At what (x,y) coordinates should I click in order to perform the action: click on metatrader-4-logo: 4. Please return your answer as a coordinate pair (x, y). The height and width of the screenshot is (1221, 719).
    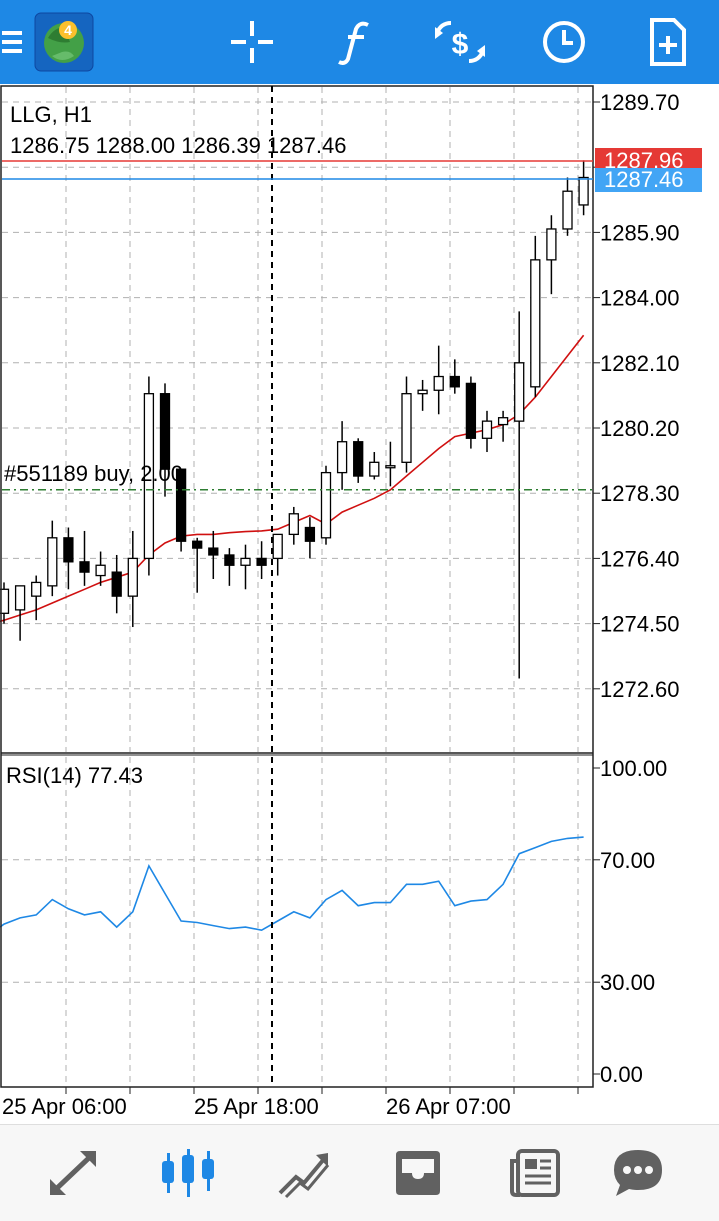
    Looking at the image, I should click on (64, 42).